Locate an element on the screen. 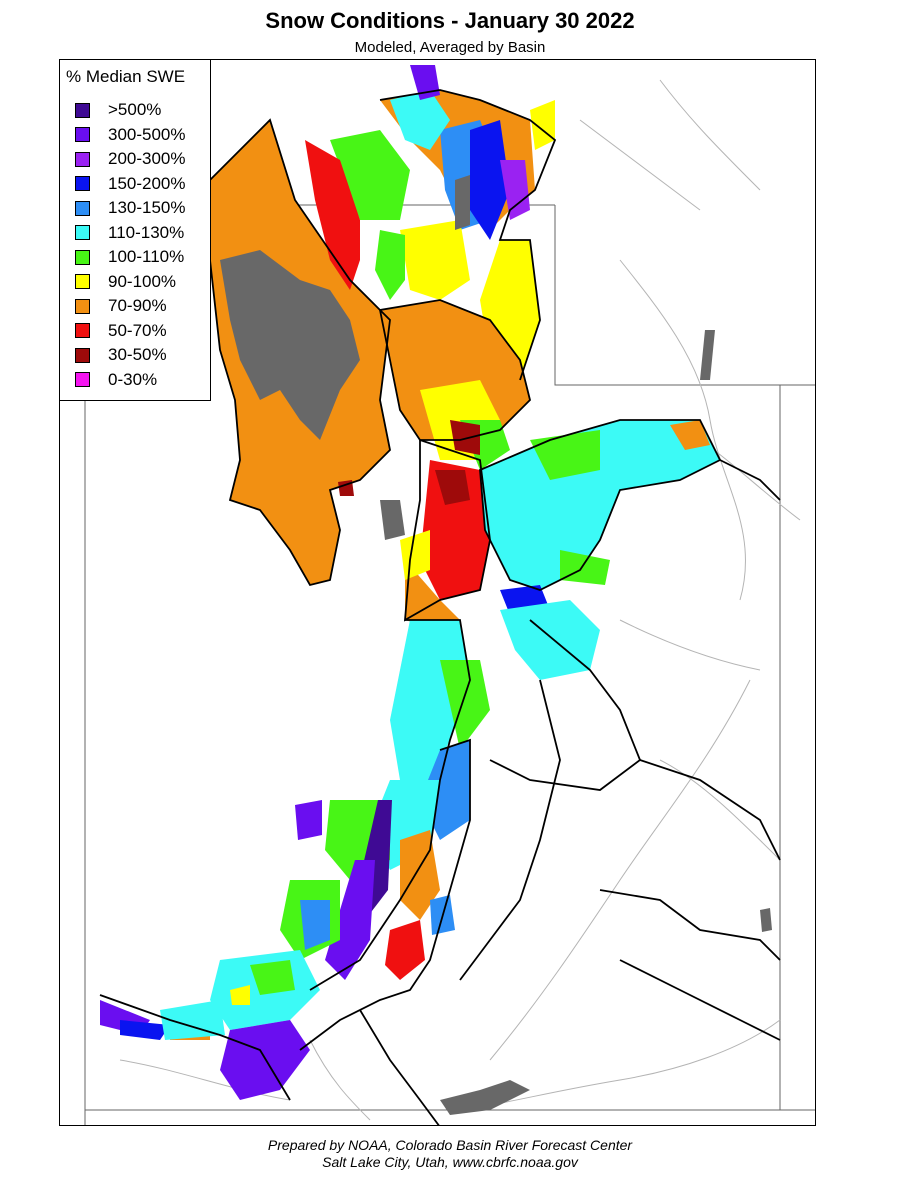  region-north-purple is located at coordinates (515, 190).